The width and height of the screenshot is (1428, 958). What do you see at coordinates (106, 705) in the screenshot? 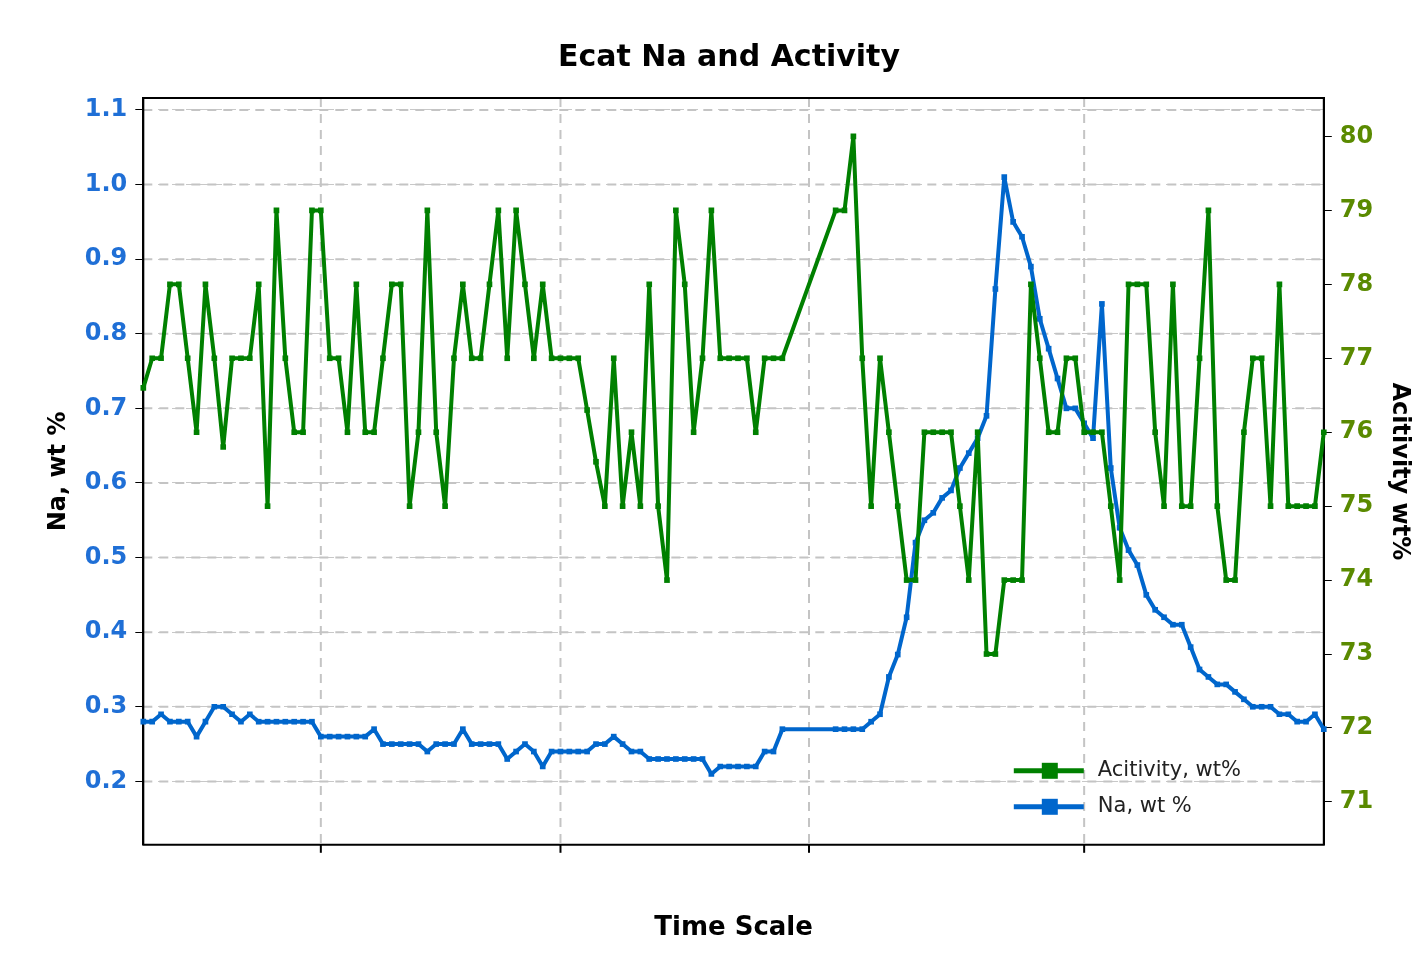
I see `y-tick-label: 0.3` at bounding box center [106, 705].